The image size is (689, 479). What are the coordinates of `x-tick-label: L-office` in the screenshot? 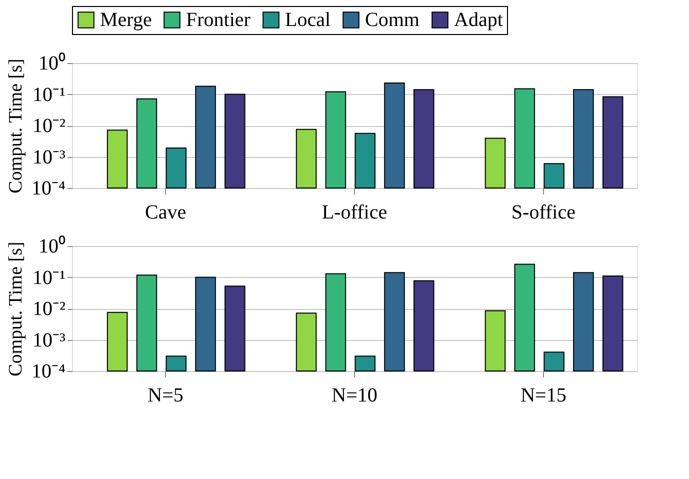 It's located at (355, 213).